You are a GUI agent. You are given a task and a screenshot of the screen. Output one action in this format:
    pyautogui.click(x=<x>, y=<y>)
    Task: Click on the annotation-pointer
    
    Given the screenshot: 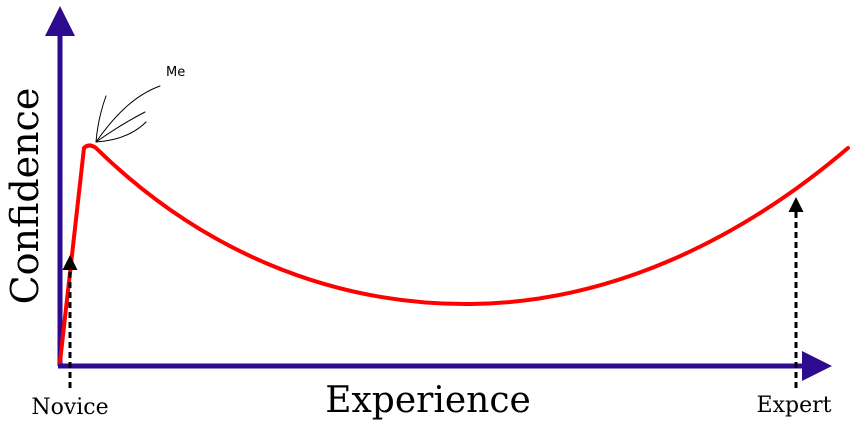 What is the action you would take?
    pyautogui.click(x=128, y=114)
    